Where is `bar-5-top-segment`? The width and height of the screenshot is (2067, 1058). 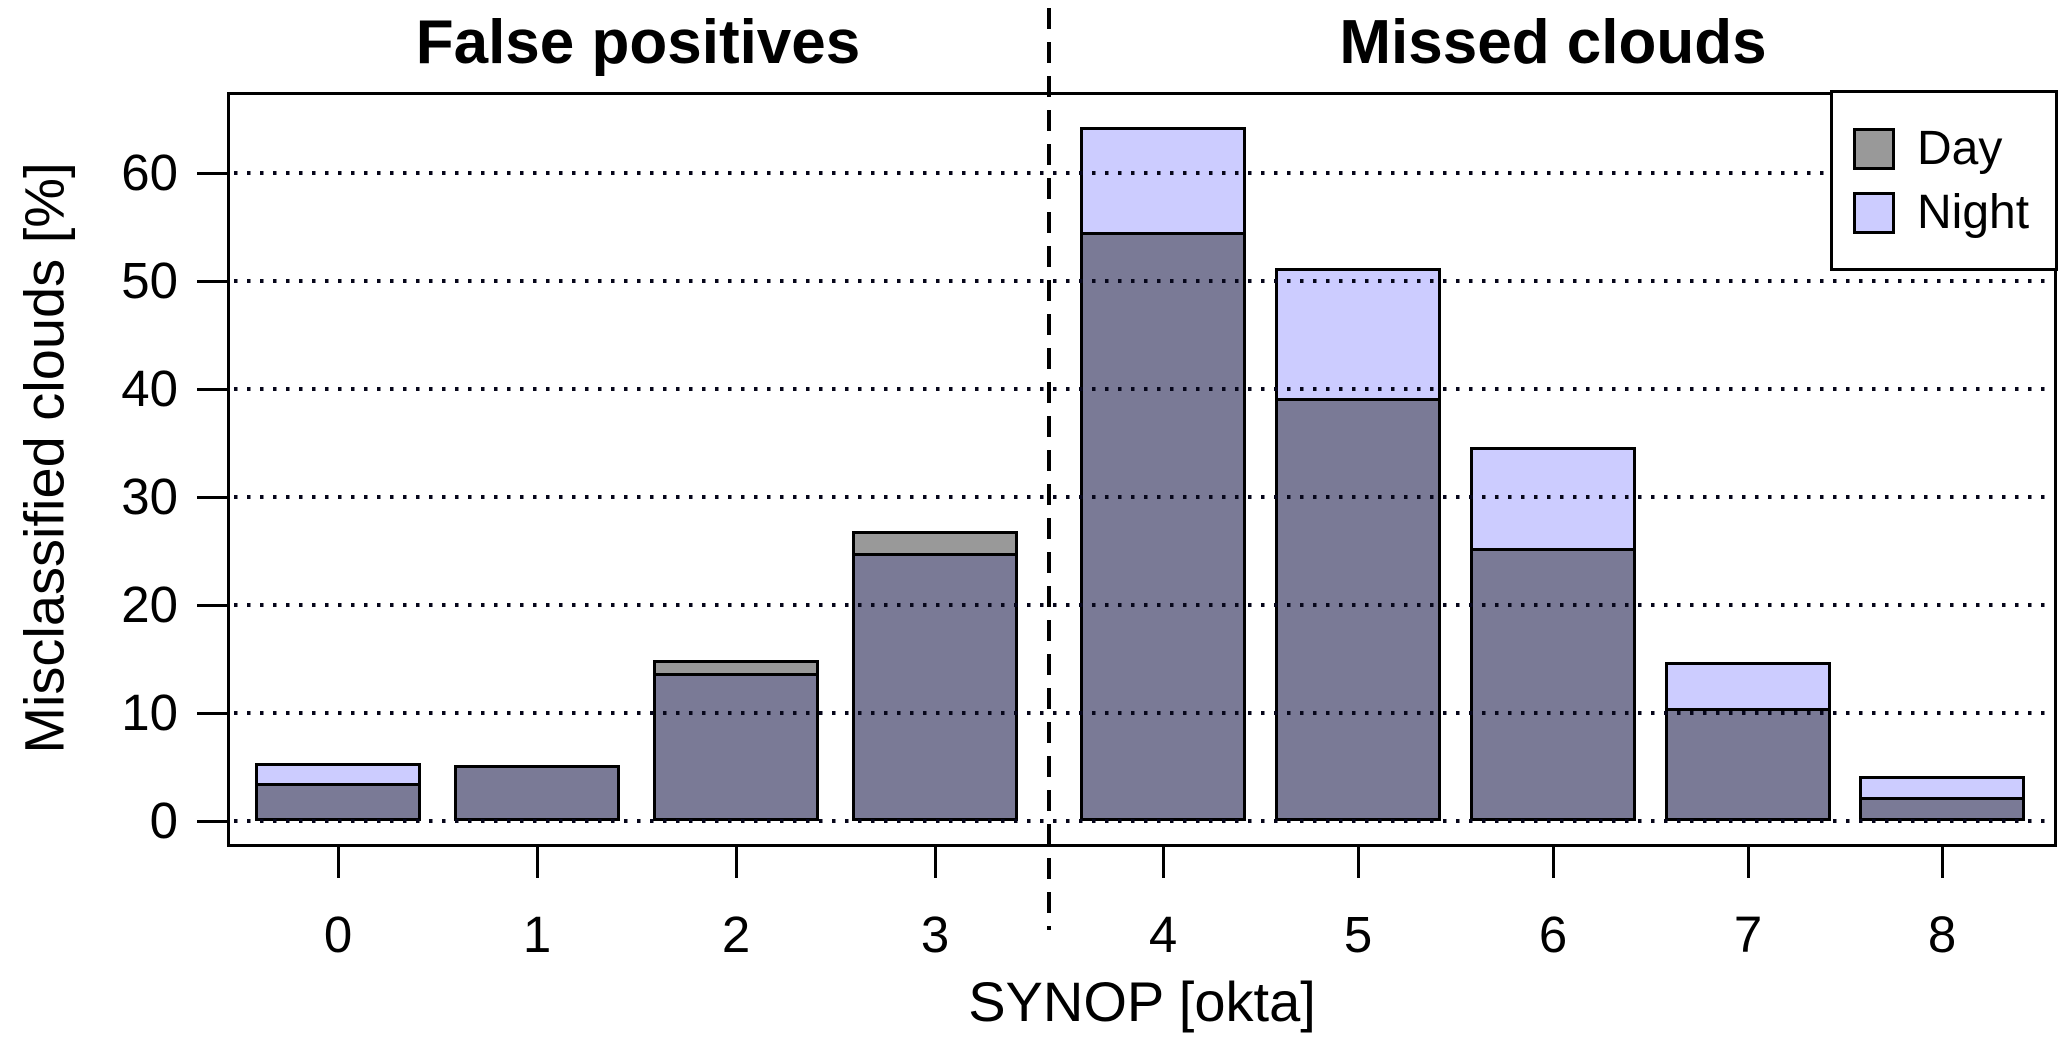 bar-5-top-segment is located at coordinates (1358, 333).